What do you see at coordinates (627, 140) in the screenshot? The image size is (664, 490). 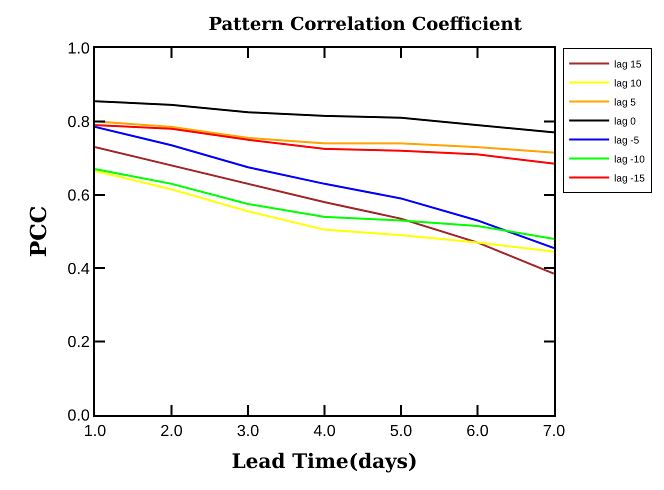 I see `legend-label: lag -5` at bounding box center [627, 140].